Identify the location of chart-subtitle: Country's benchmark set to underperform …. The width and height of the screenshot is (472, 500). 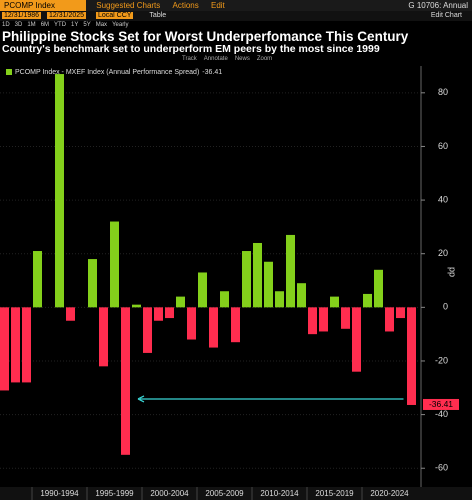
(191, 49).